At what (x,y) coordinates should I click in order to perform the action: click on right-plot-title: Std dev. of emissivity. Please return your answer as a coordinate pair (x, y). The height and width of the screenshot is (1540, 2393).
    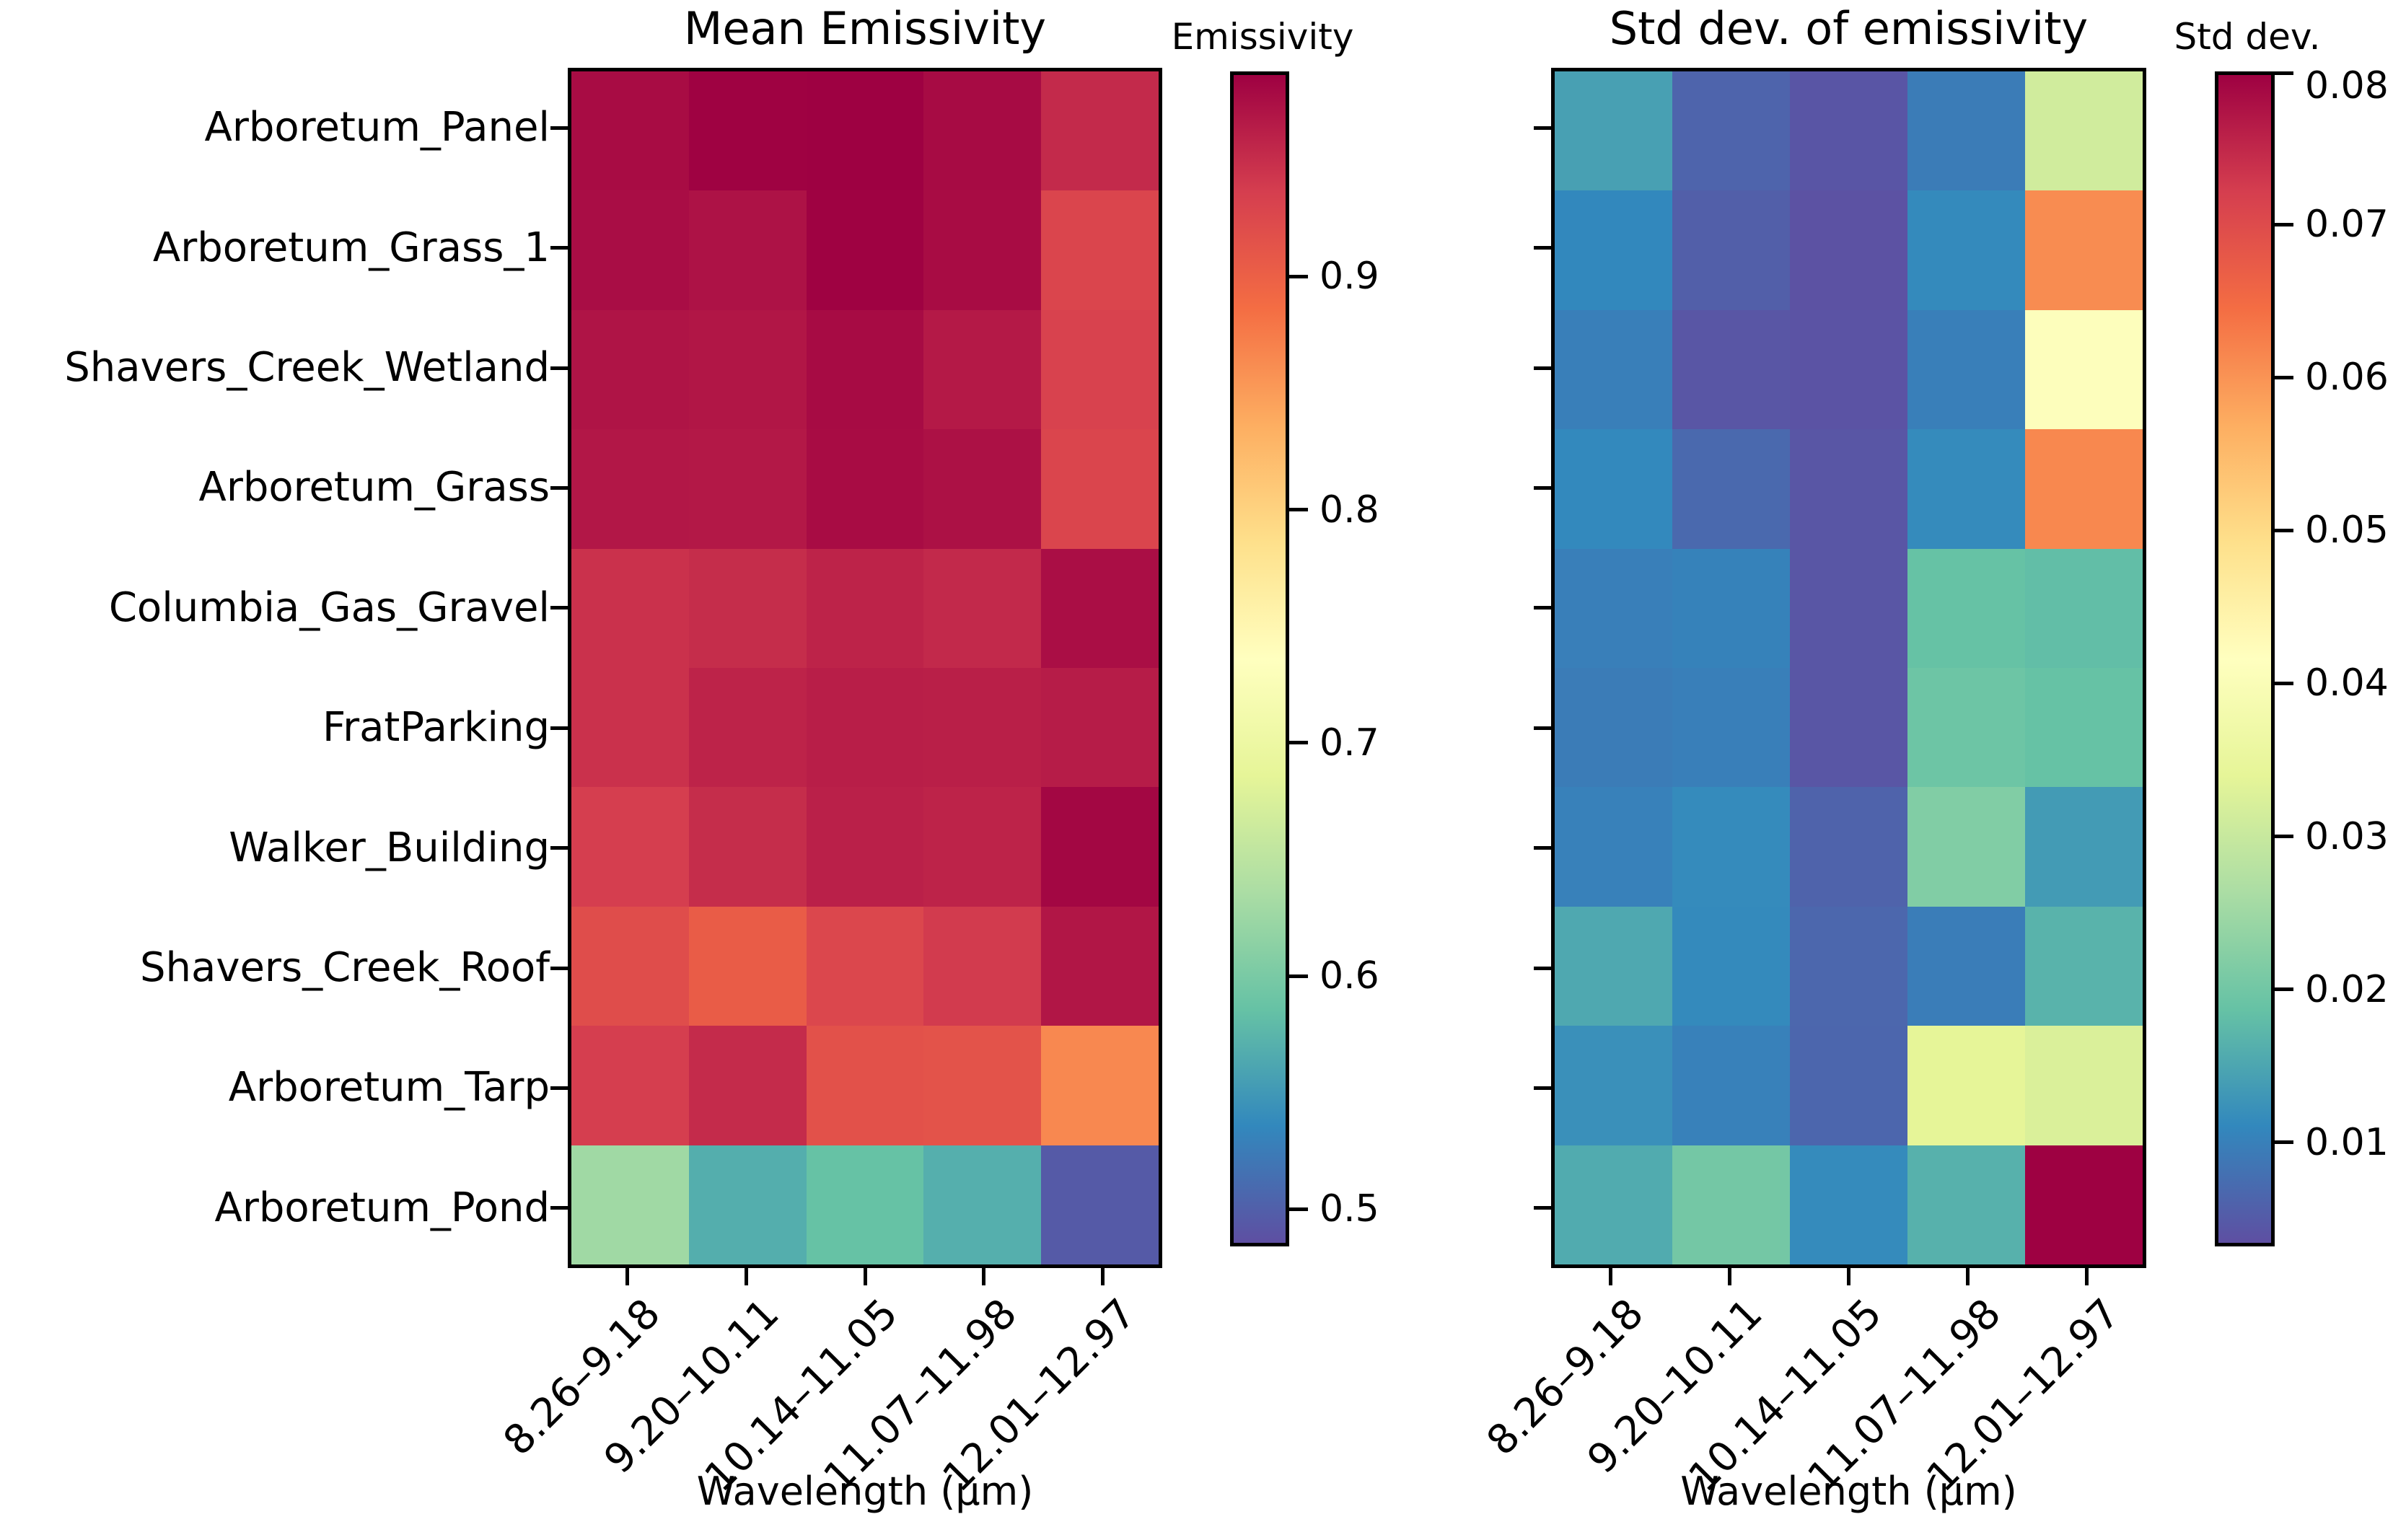
    Looking at the image, I should click on (1849, 29).